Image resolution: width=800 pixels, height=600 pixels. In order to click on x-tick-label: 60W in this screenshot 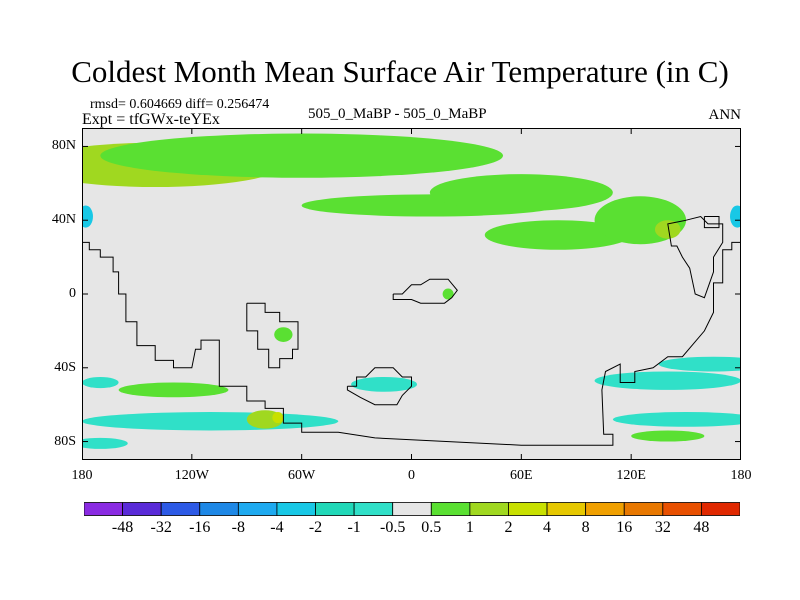, I will do `click(302, 475)`.